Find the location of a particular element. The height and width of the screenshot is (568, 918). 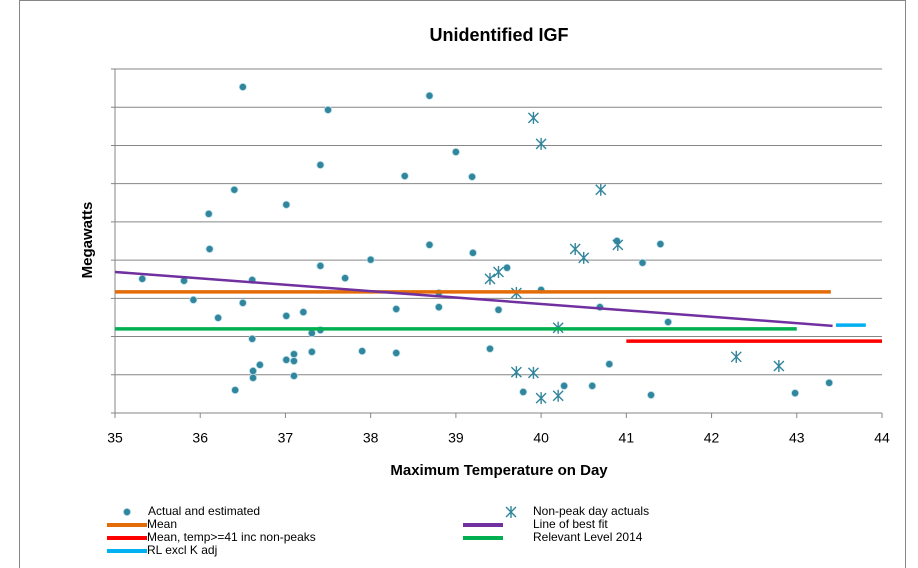

legend-label: Mean, temp>=41 inc non-peaks is located at coordinates (231, 537).